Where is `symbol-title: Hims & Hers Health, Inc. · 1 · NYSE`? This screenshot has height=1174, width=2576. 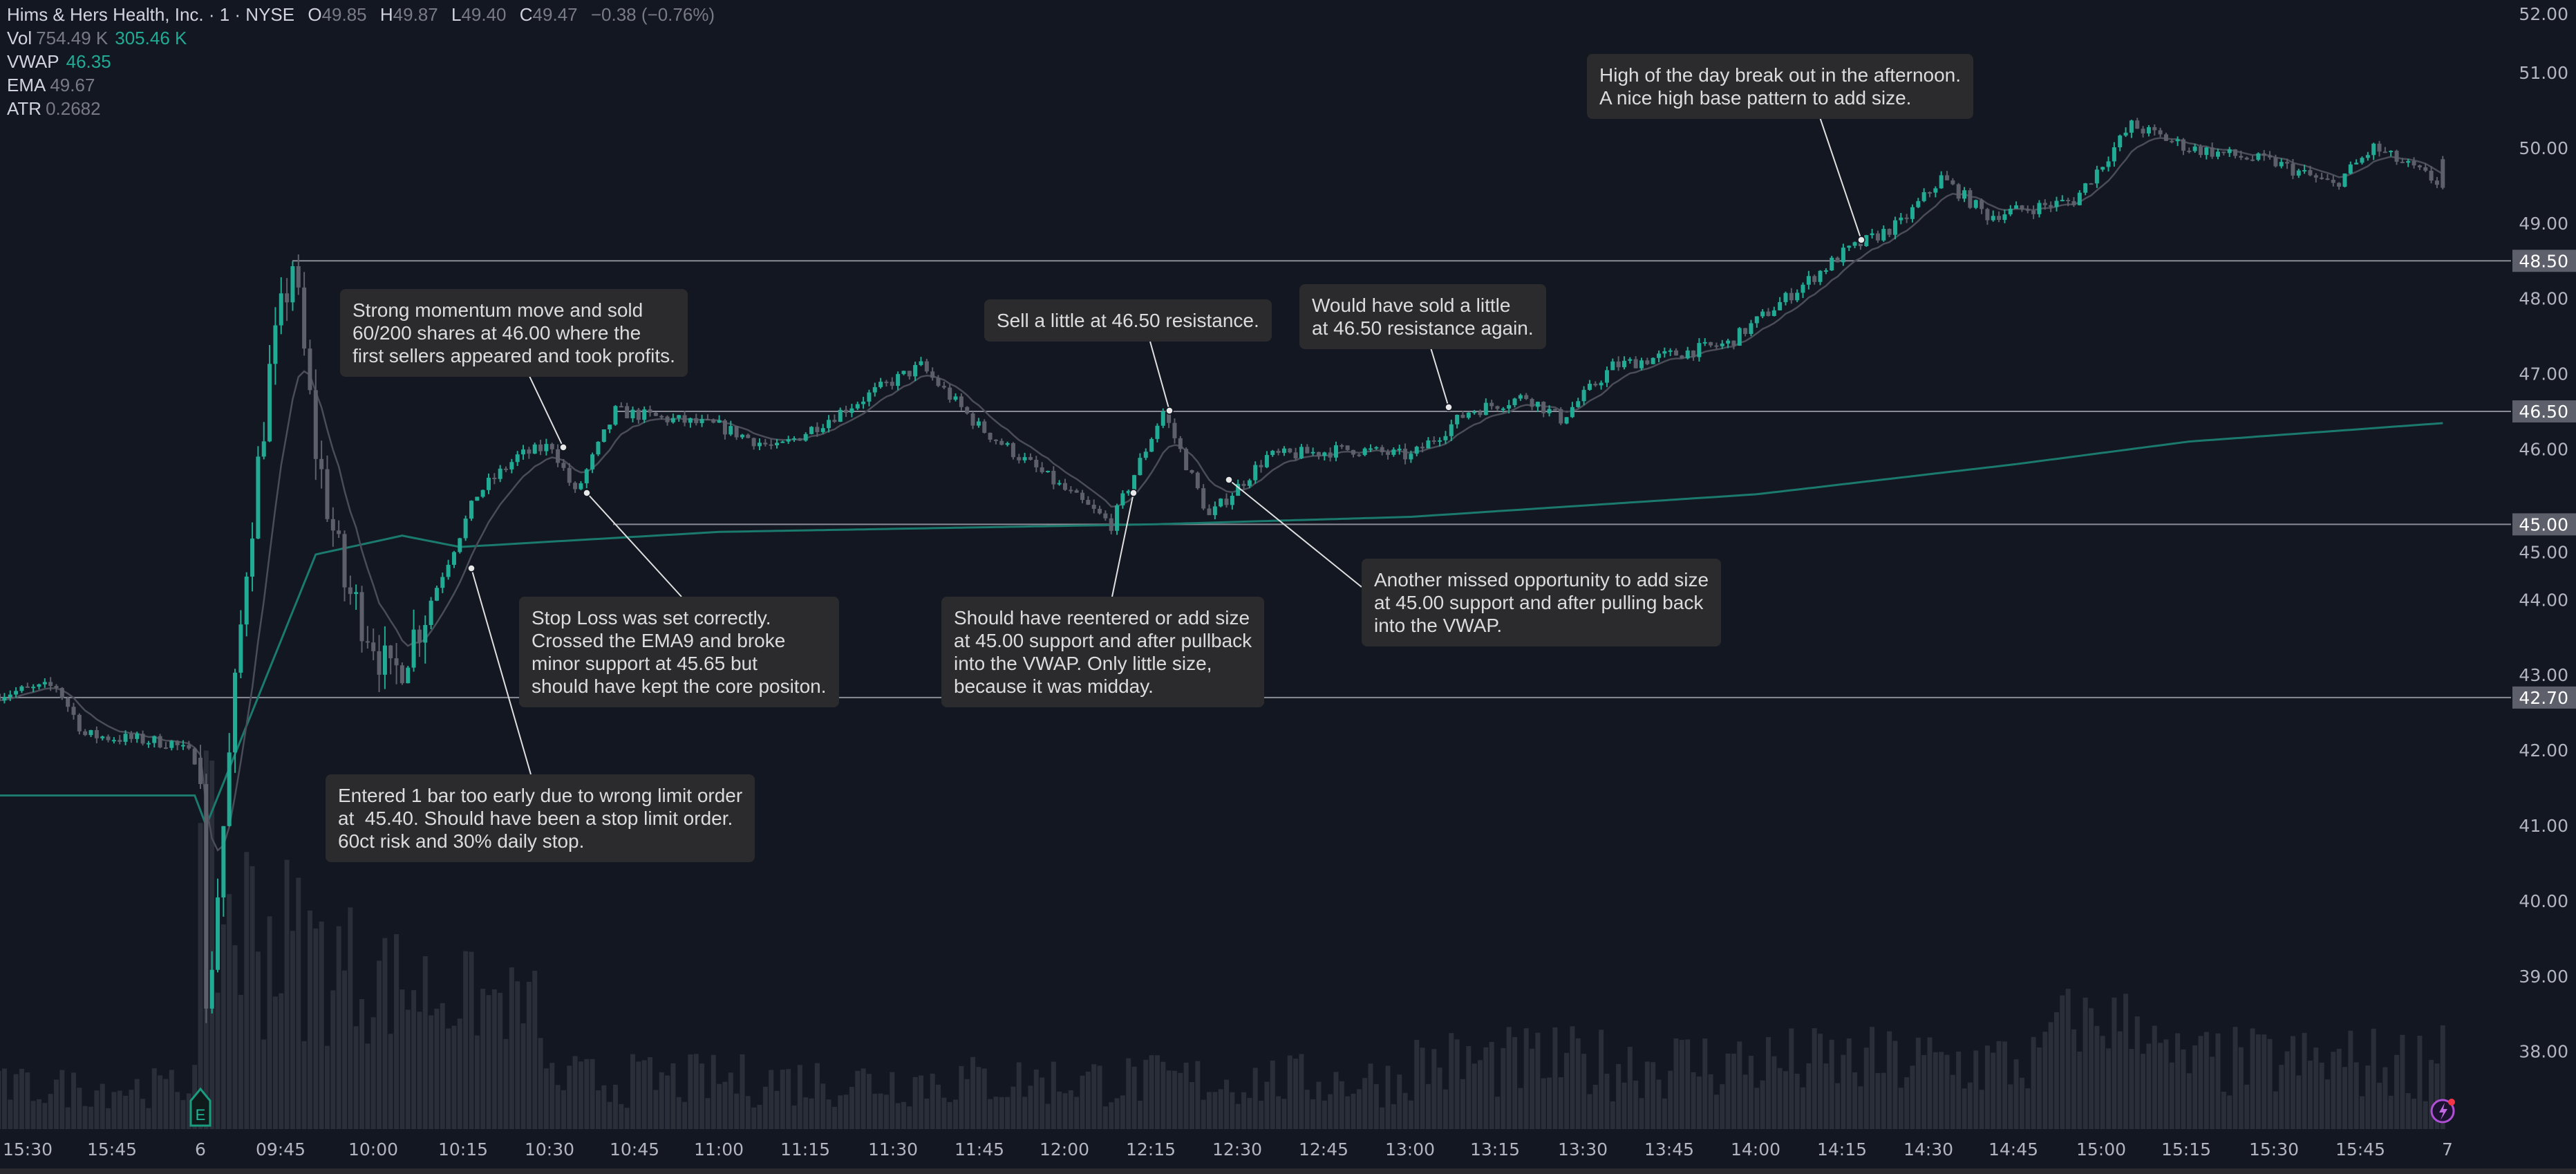
symbol-title: Hims & Hers Health, Inc. · 1 · NYSE is located at coordinates (151, 14).